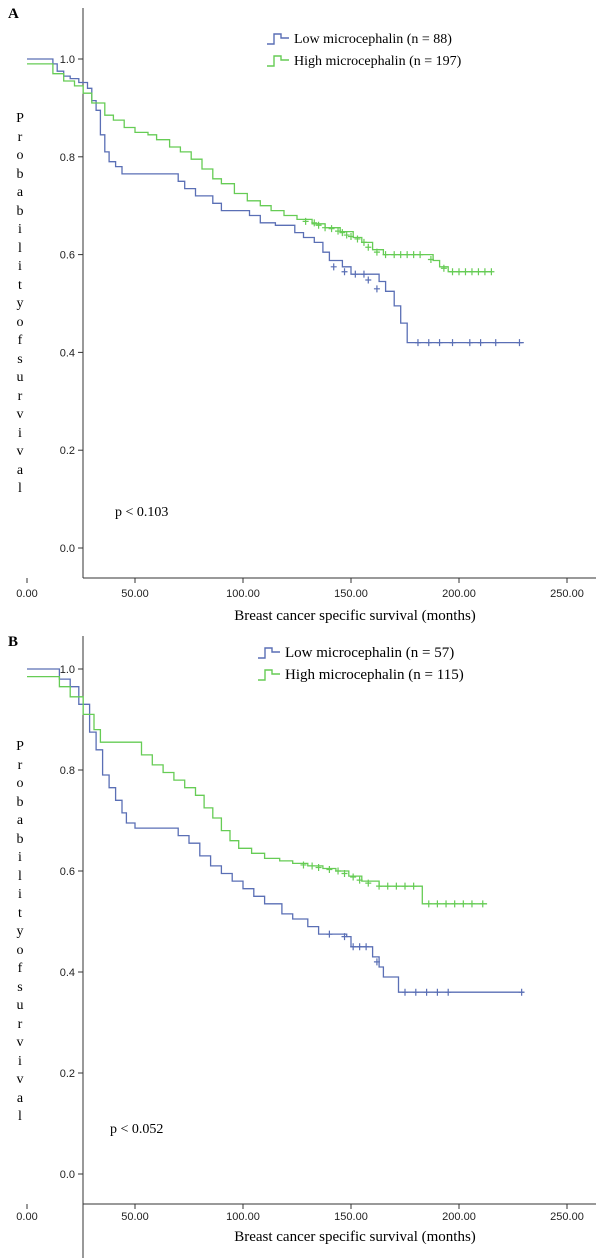 This screenshot has height=1258, width=596. I want to click on y-axis-label-letter: y, so click(20, 303).